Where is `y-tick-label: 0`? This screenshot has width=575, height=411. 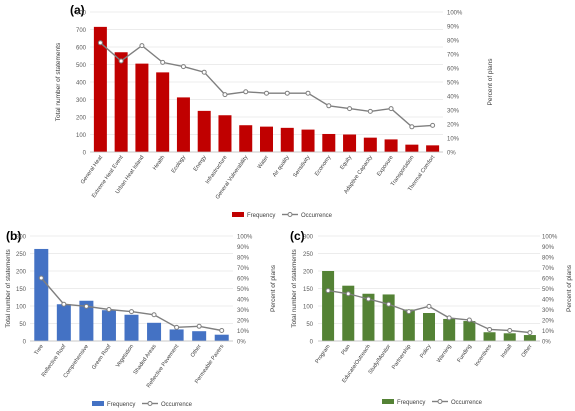 y-tick-label: 0 is located at coordinates (85, 154).